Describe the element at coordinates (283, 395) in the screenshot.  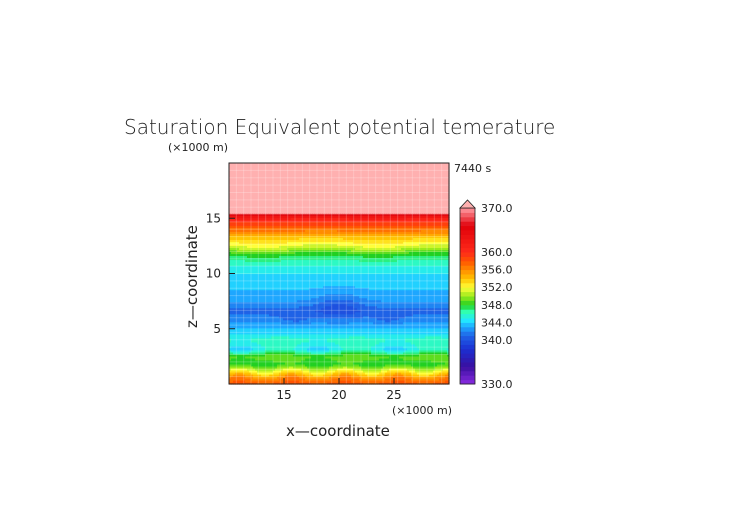
I see `x-tick-label: 15` at that location.